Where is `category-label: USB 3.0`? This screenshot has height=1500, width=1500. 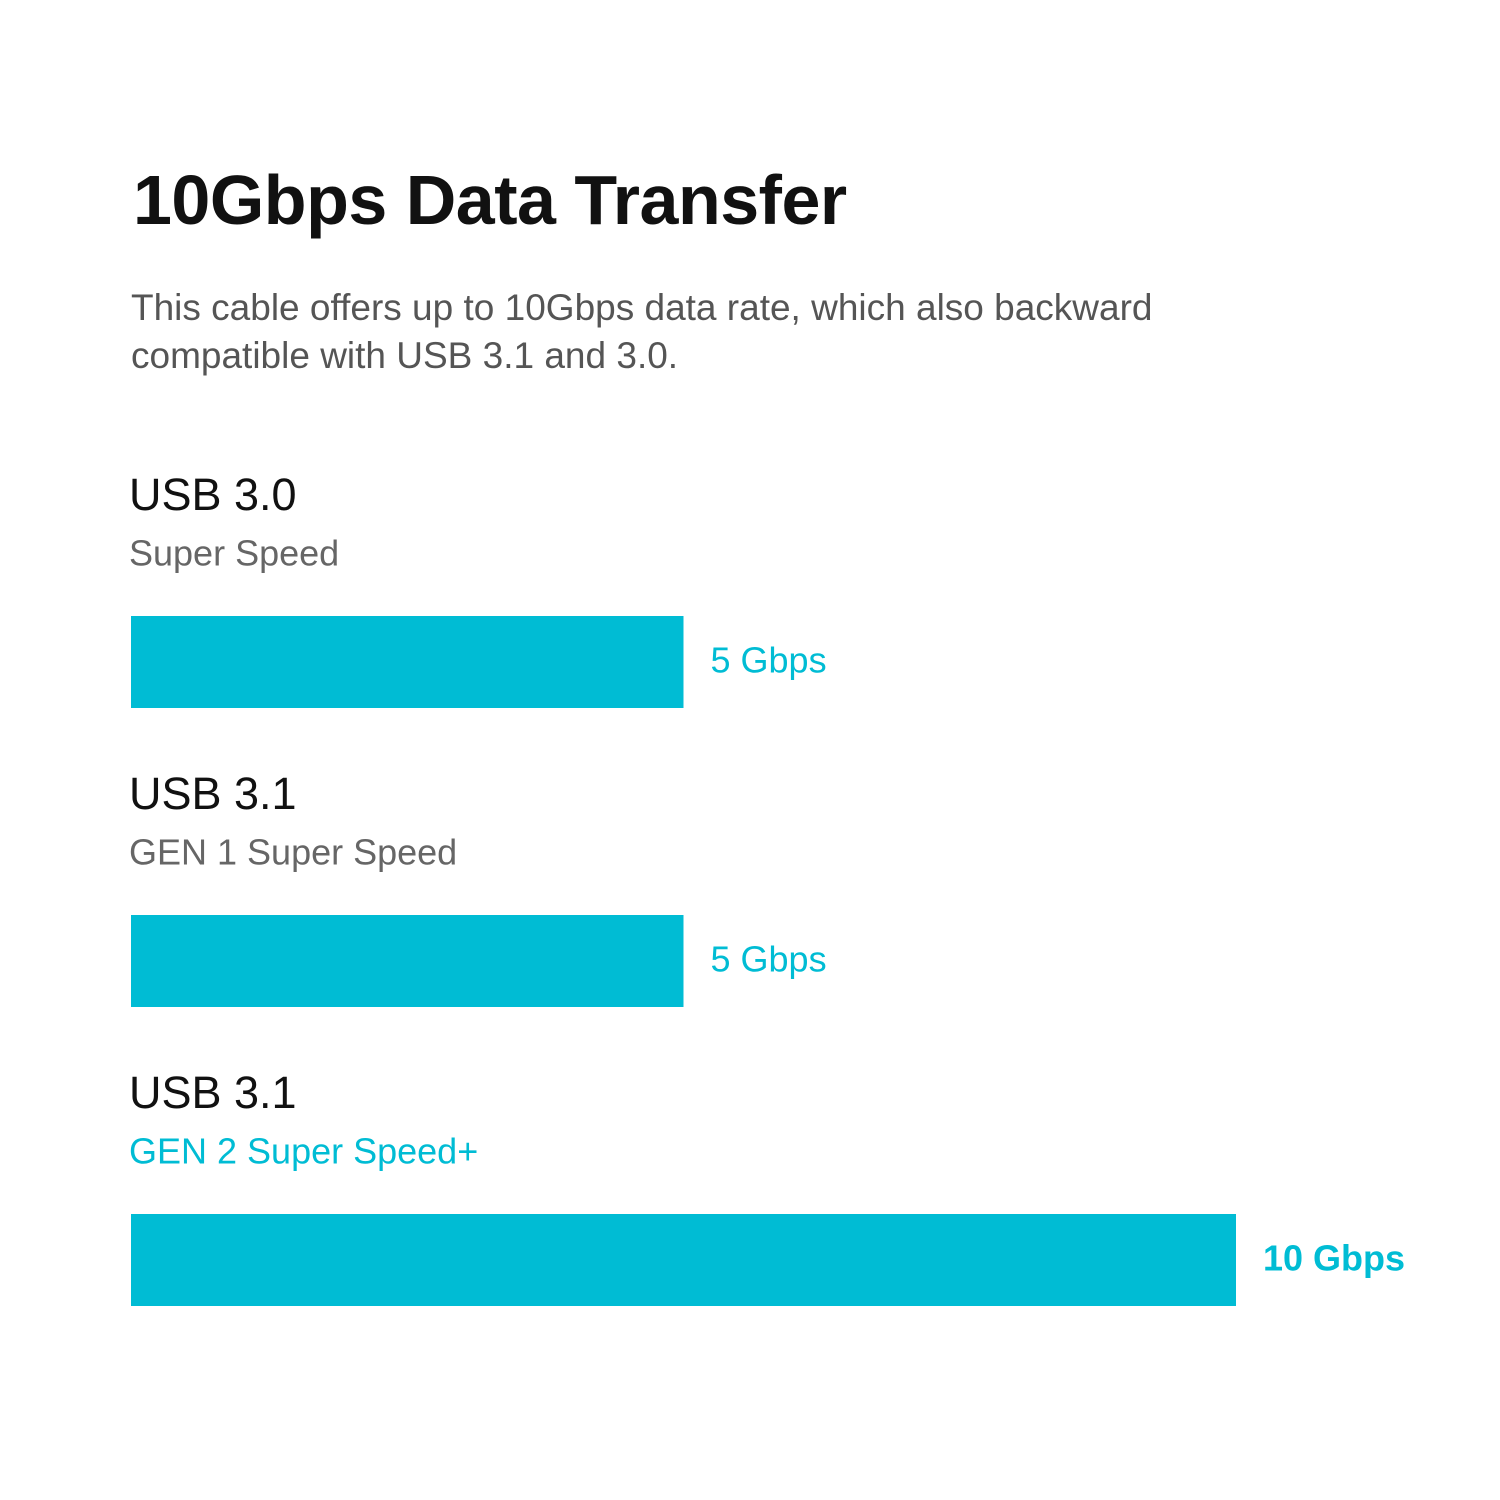
category-label: USB 3.0 is located at coordinates (213, 494).